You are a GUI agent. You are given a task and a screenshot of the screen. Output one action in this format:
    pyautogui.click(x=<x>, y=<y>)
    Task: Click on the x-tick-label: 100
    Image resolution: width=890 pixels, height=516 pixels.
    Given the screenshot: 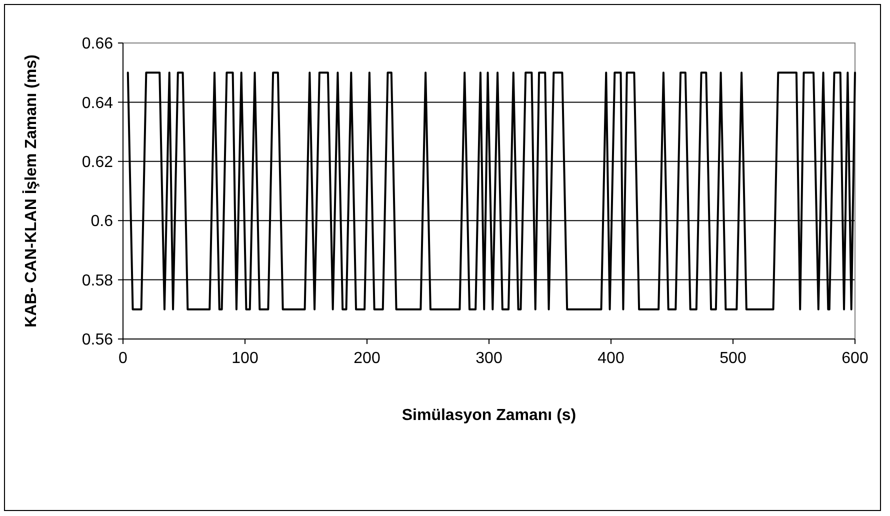 What is the action you would take?
    pyautogui.click(x=245, y=358)
    